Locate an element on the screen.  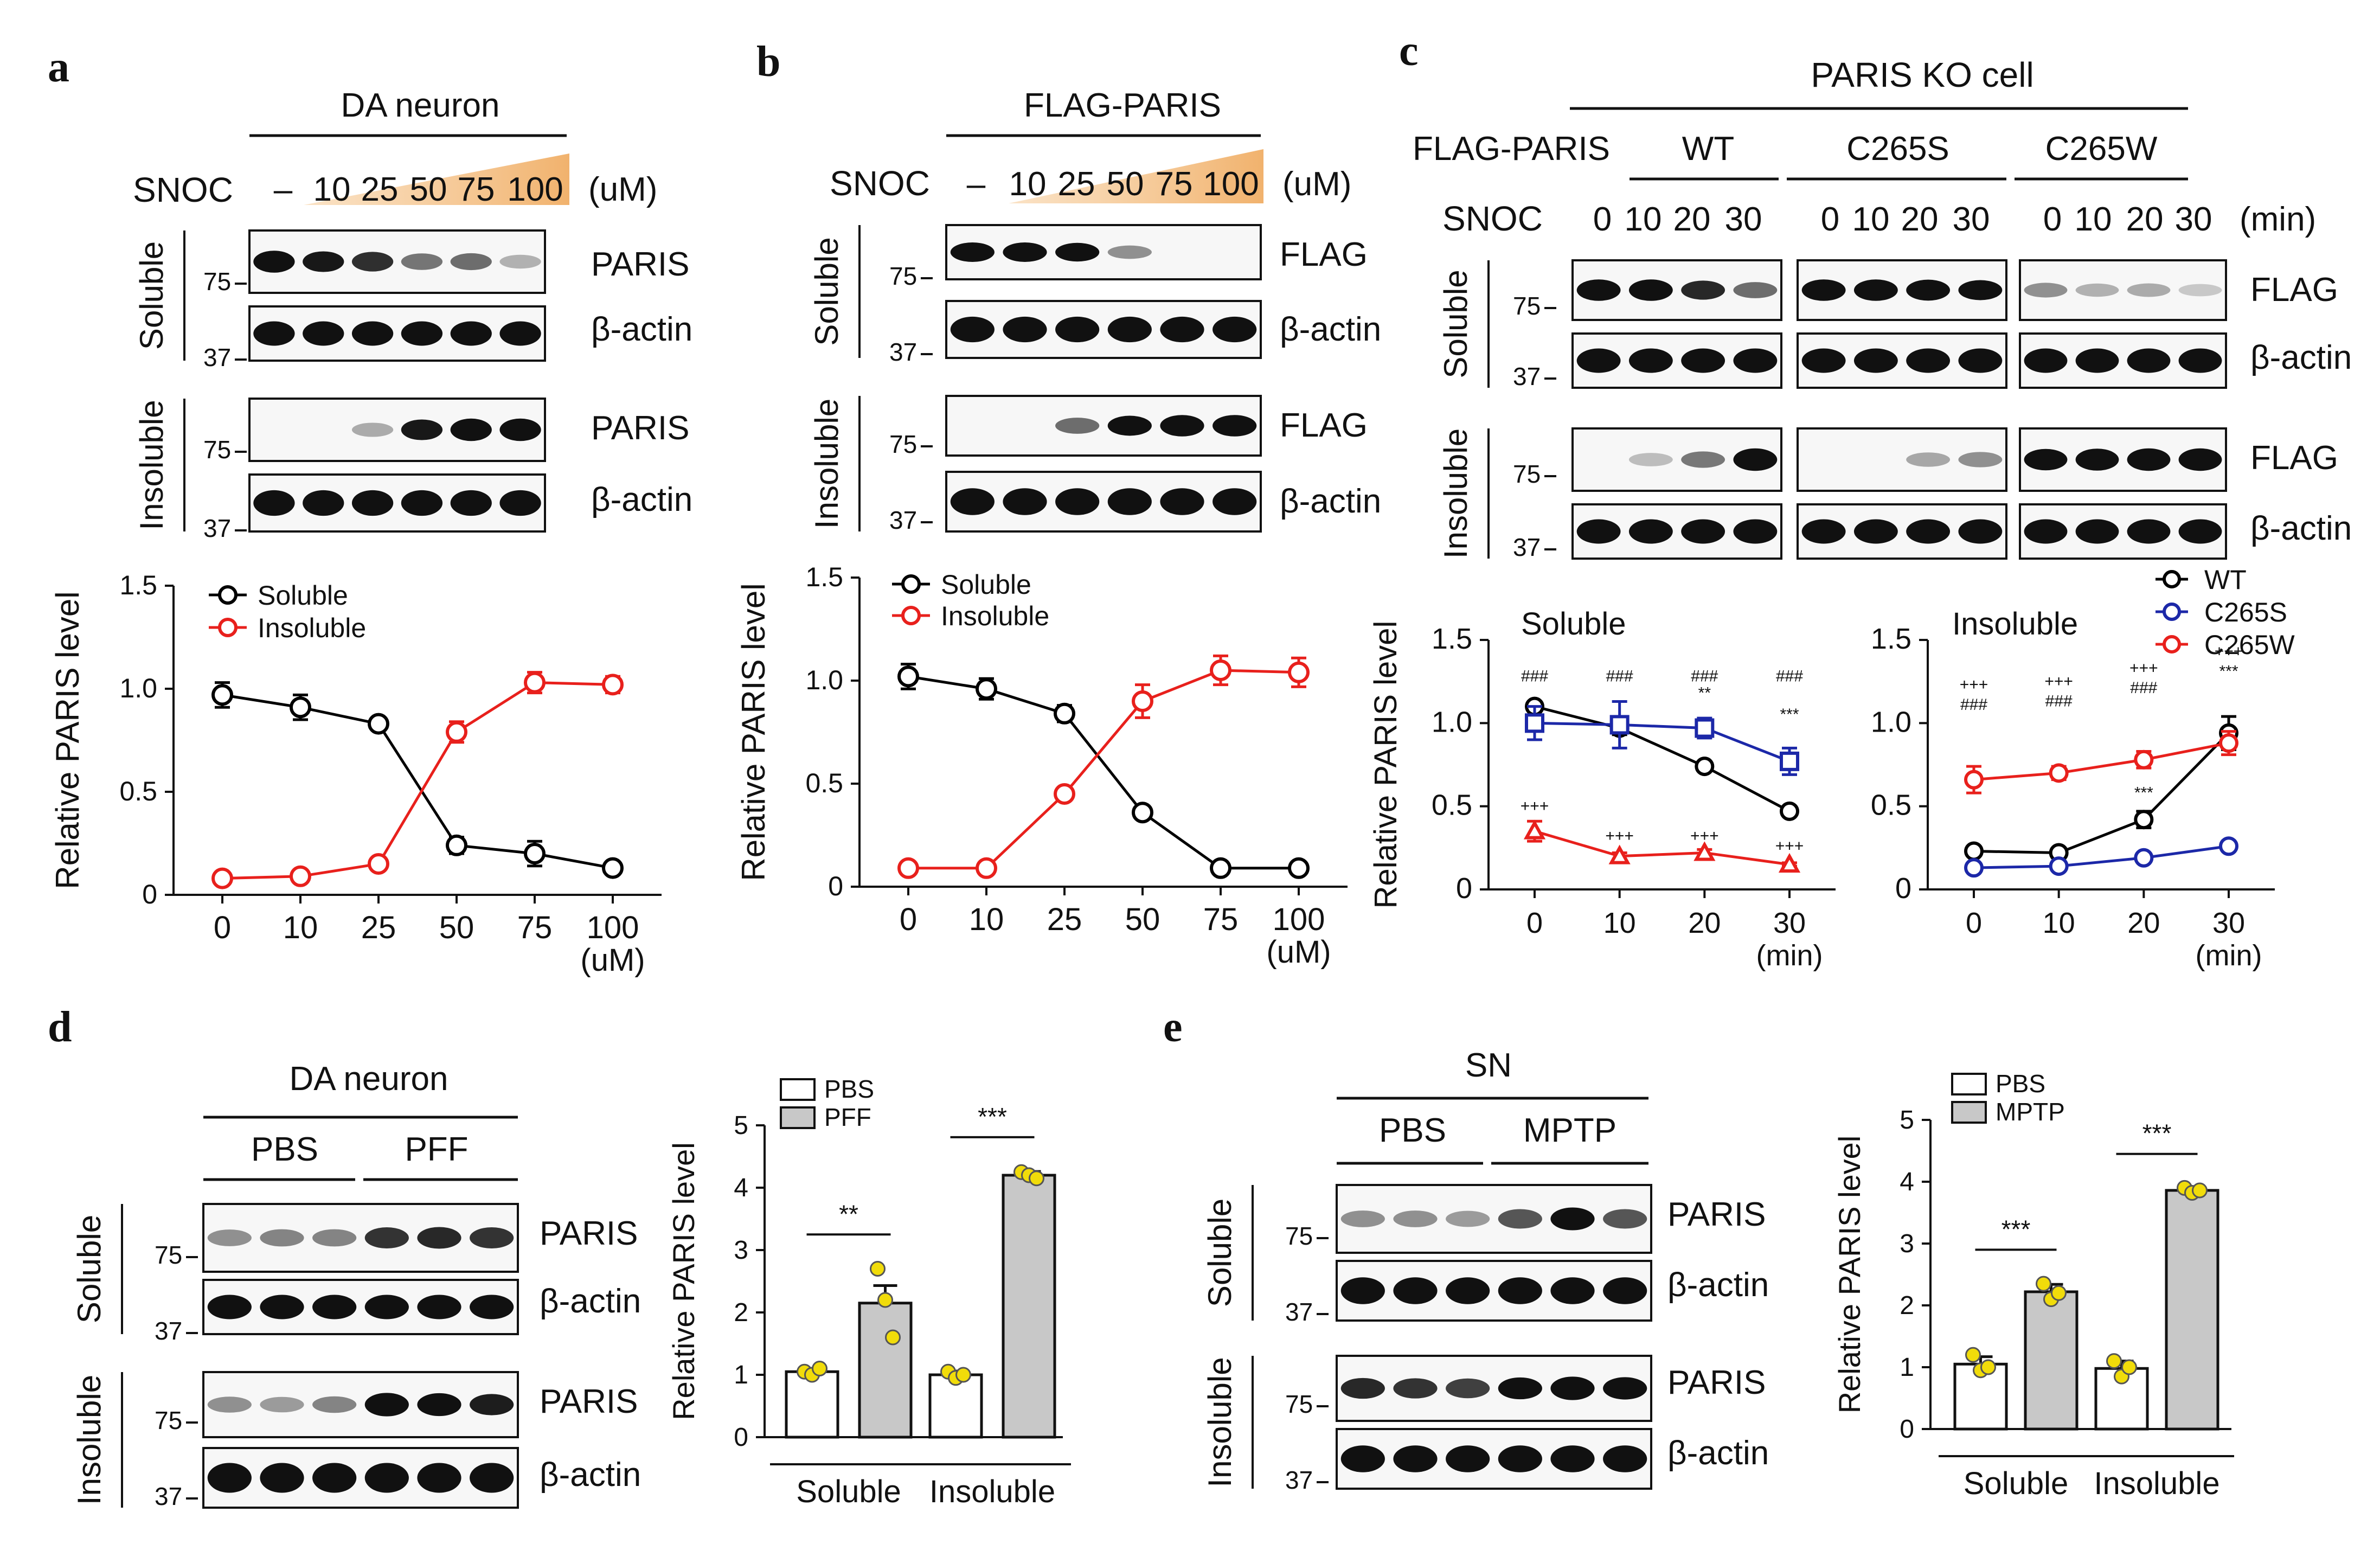
y-tick-label: 0.5 is located at coordinates (1452, 805).